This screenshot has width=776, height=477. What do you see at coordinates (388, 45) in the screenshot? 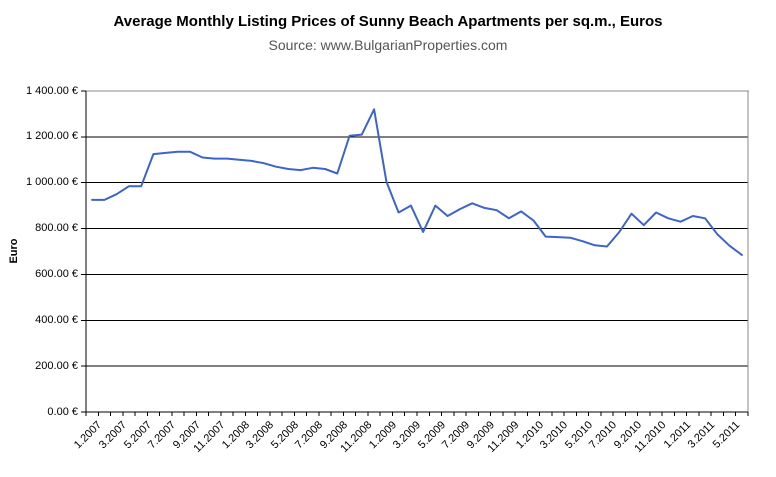
I see `chart-subtitle: Source: www.BulgarianProperties.com` at bounding box center [388, 45].